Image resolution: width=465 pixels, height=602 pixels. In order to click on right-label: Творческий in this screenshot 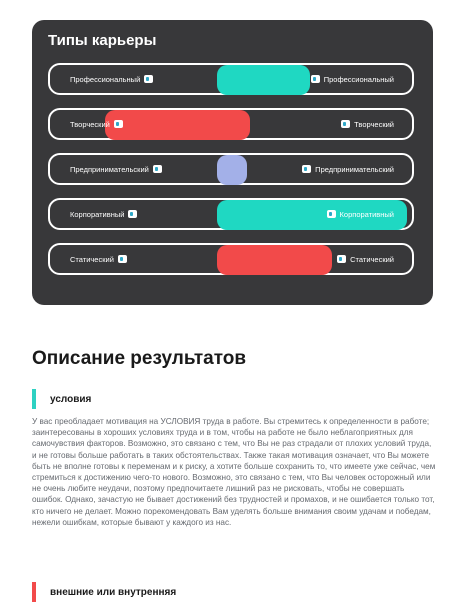, I will do `click(374, 124)`.